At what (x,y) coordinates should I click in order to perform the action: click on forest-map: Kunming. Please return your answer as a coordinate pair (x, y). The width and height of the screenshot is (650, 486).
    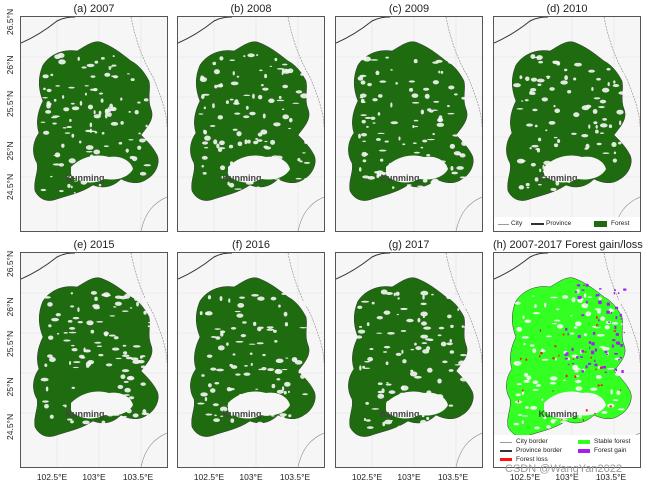
    Looking at the image, I should click on (251, 124).